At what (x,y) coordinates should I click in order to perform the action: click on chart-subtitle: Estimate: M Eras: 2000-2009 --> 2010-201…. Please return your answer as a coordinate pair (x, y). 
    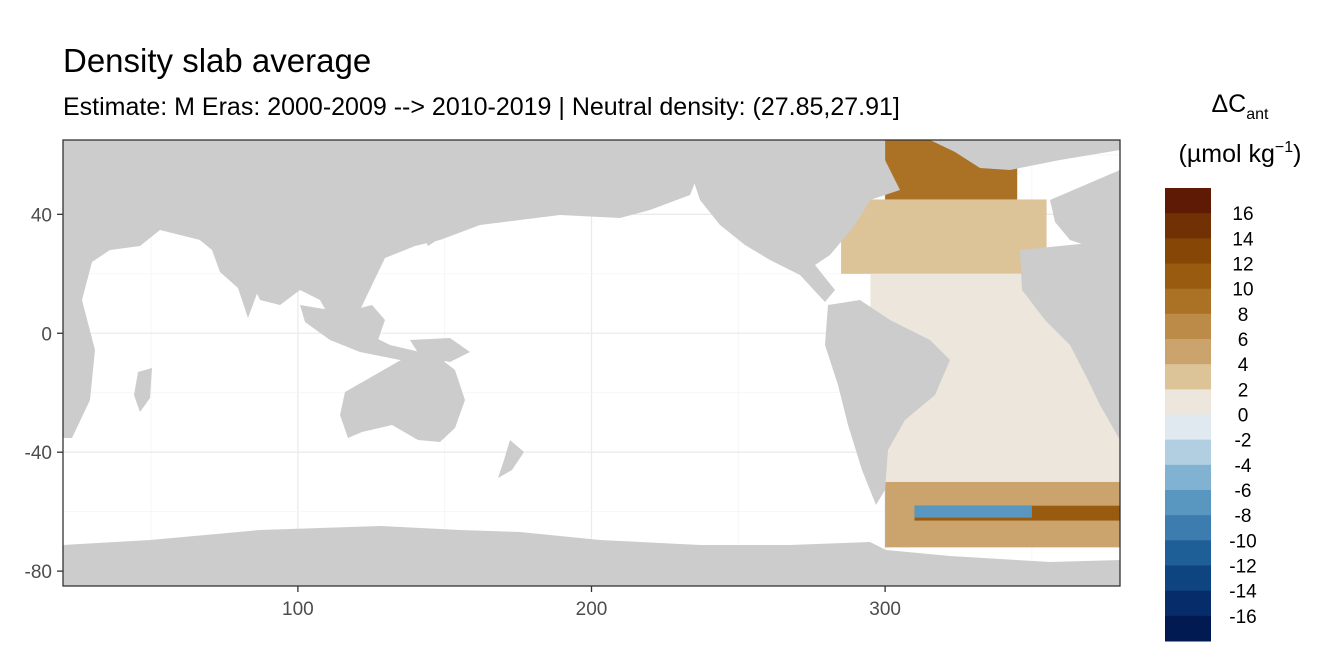
    Looking at the image, I should click on (481, 107).